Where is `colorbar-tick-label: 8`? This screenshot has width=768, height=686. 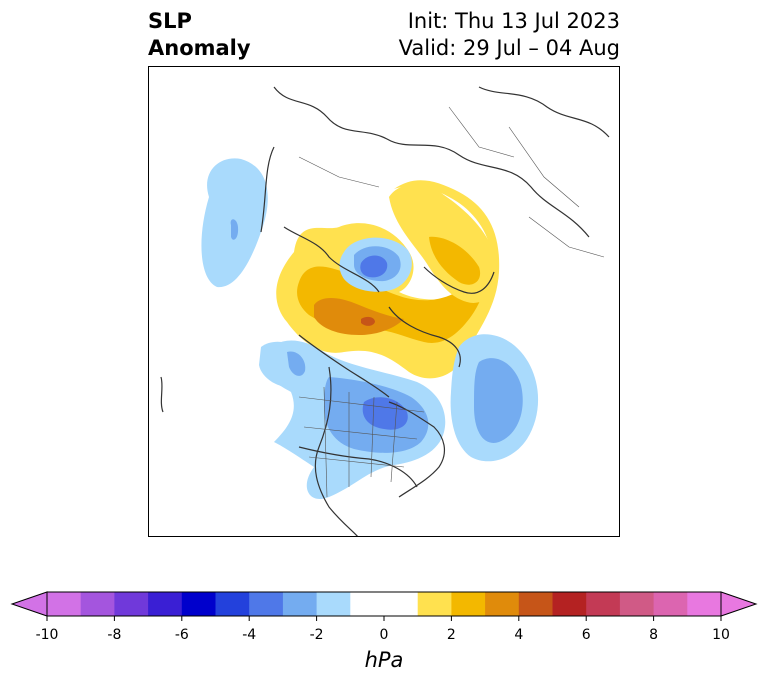
colorbar-tick-label: 8 is located at coordinates (654, 635).